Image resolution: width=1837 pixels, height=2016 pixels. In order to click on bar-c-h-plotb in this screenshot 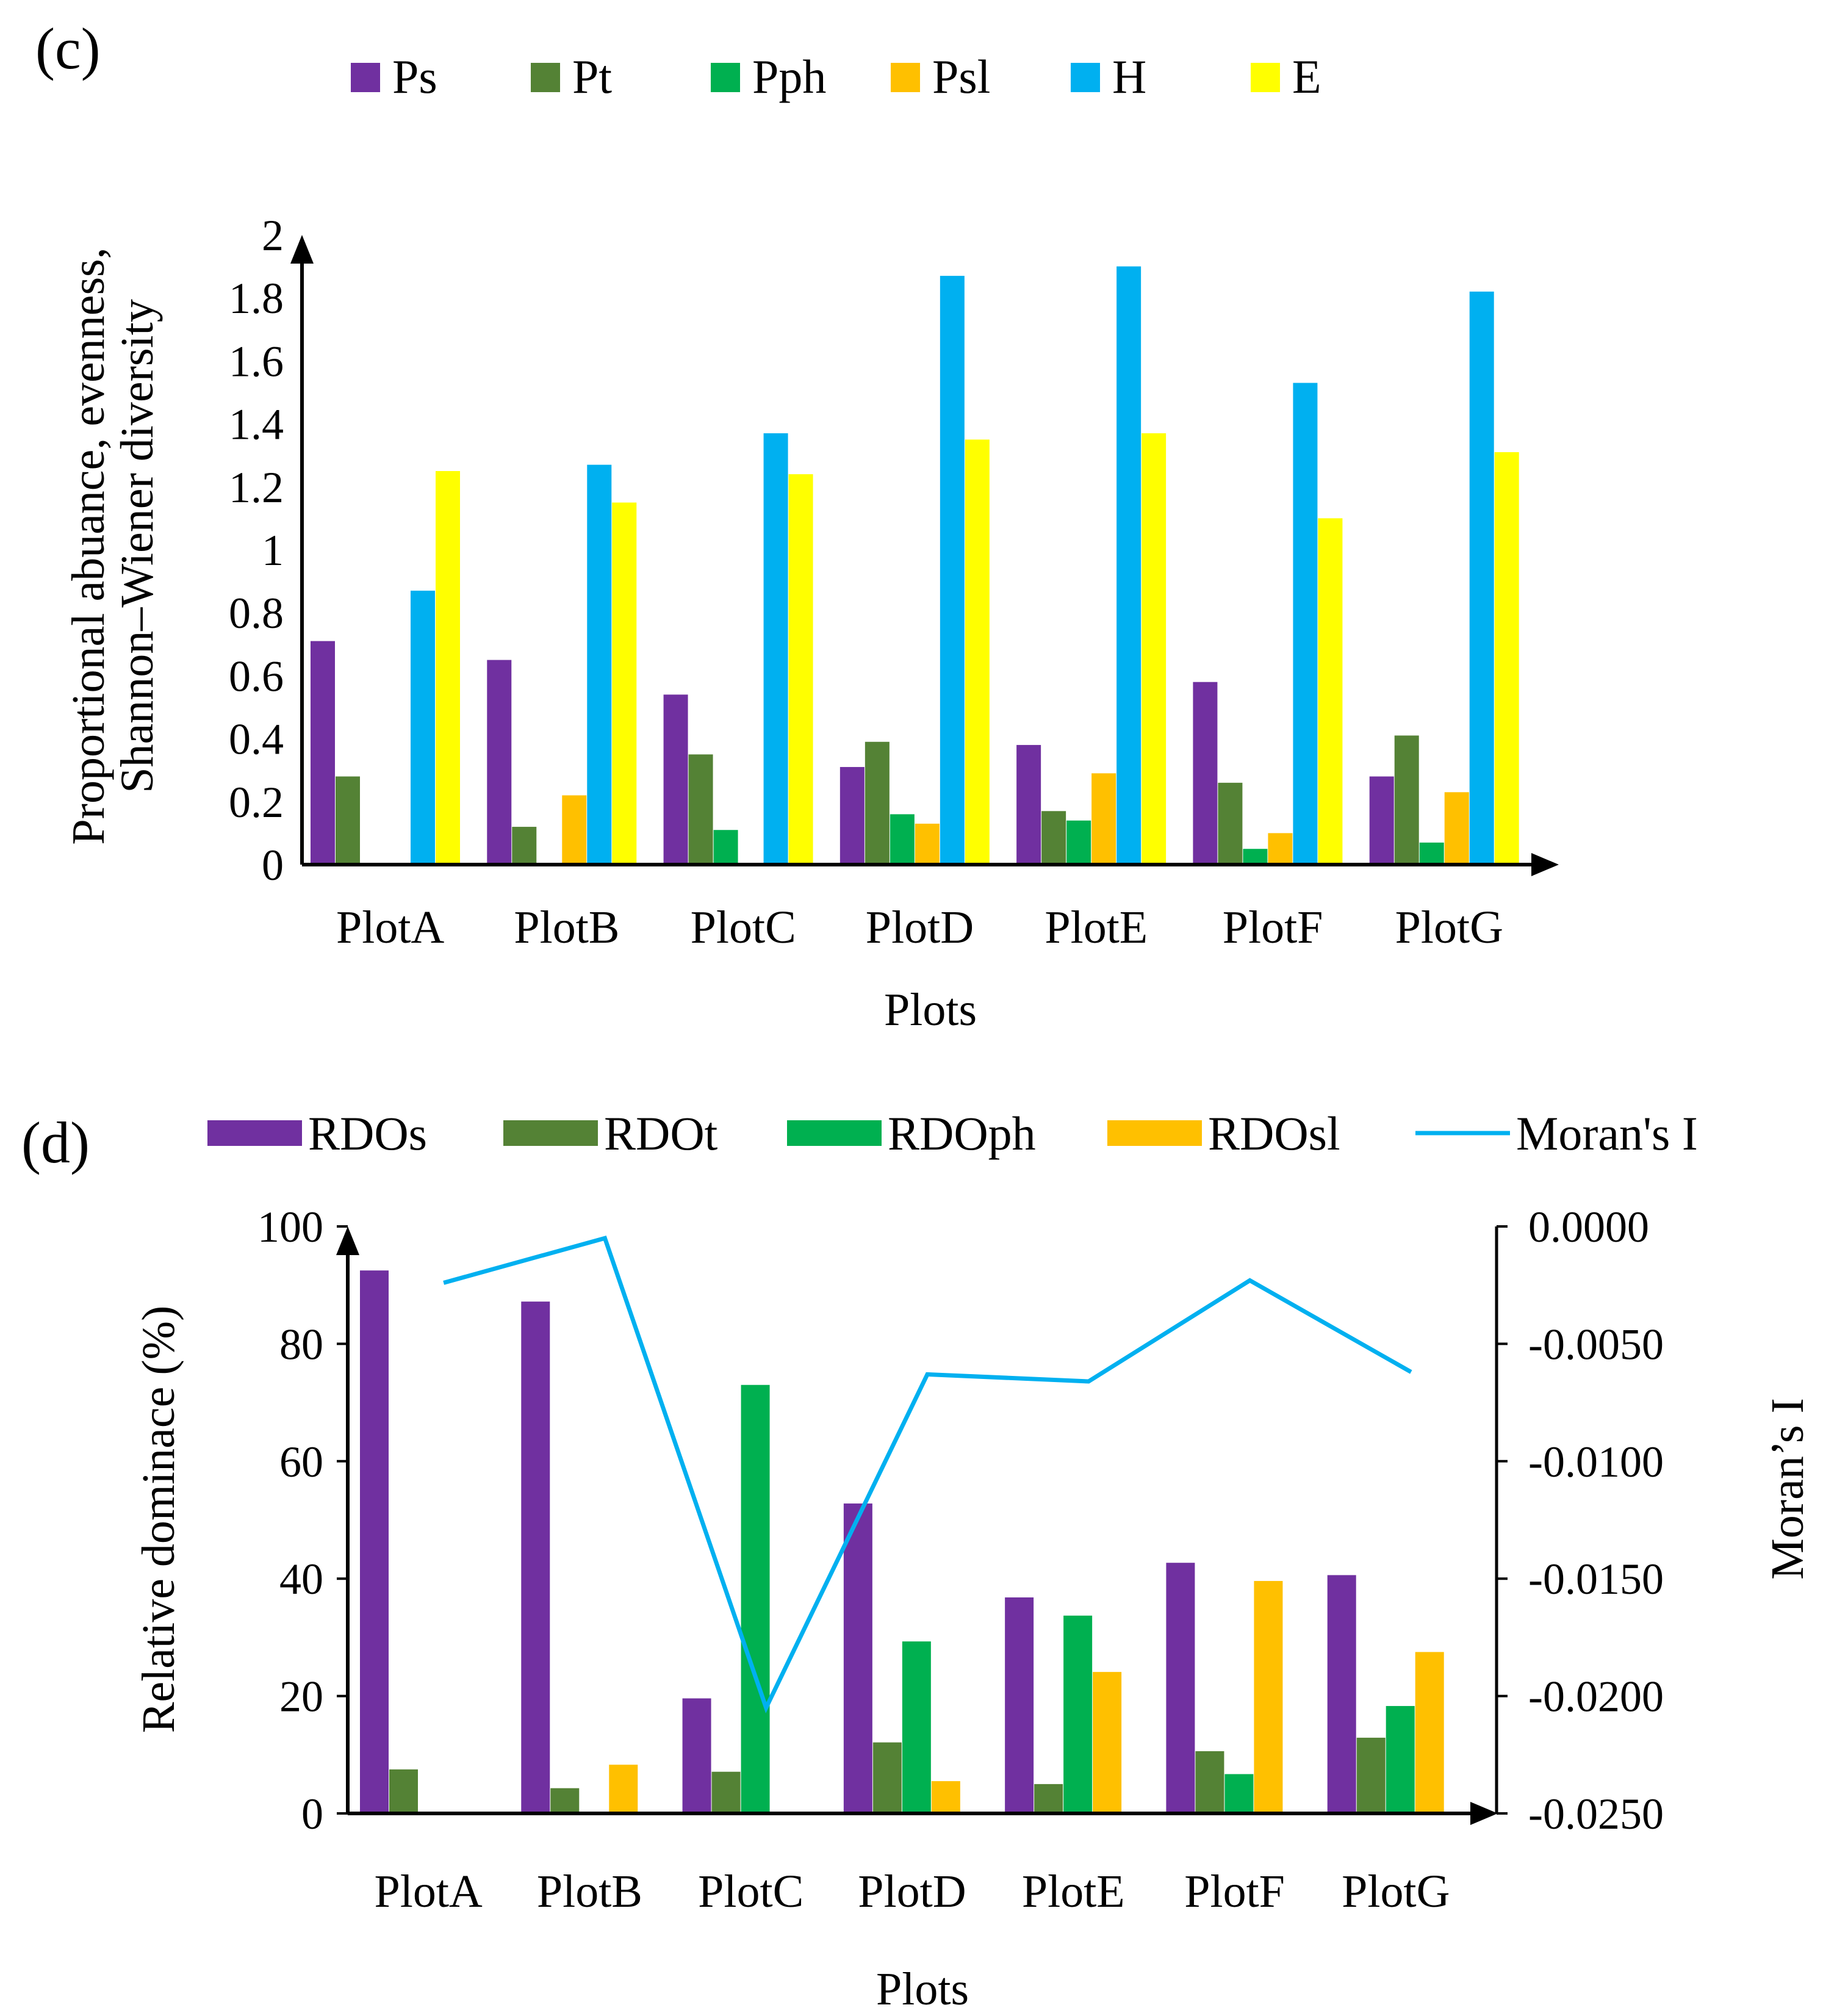, I will do `click(599, 665)`.